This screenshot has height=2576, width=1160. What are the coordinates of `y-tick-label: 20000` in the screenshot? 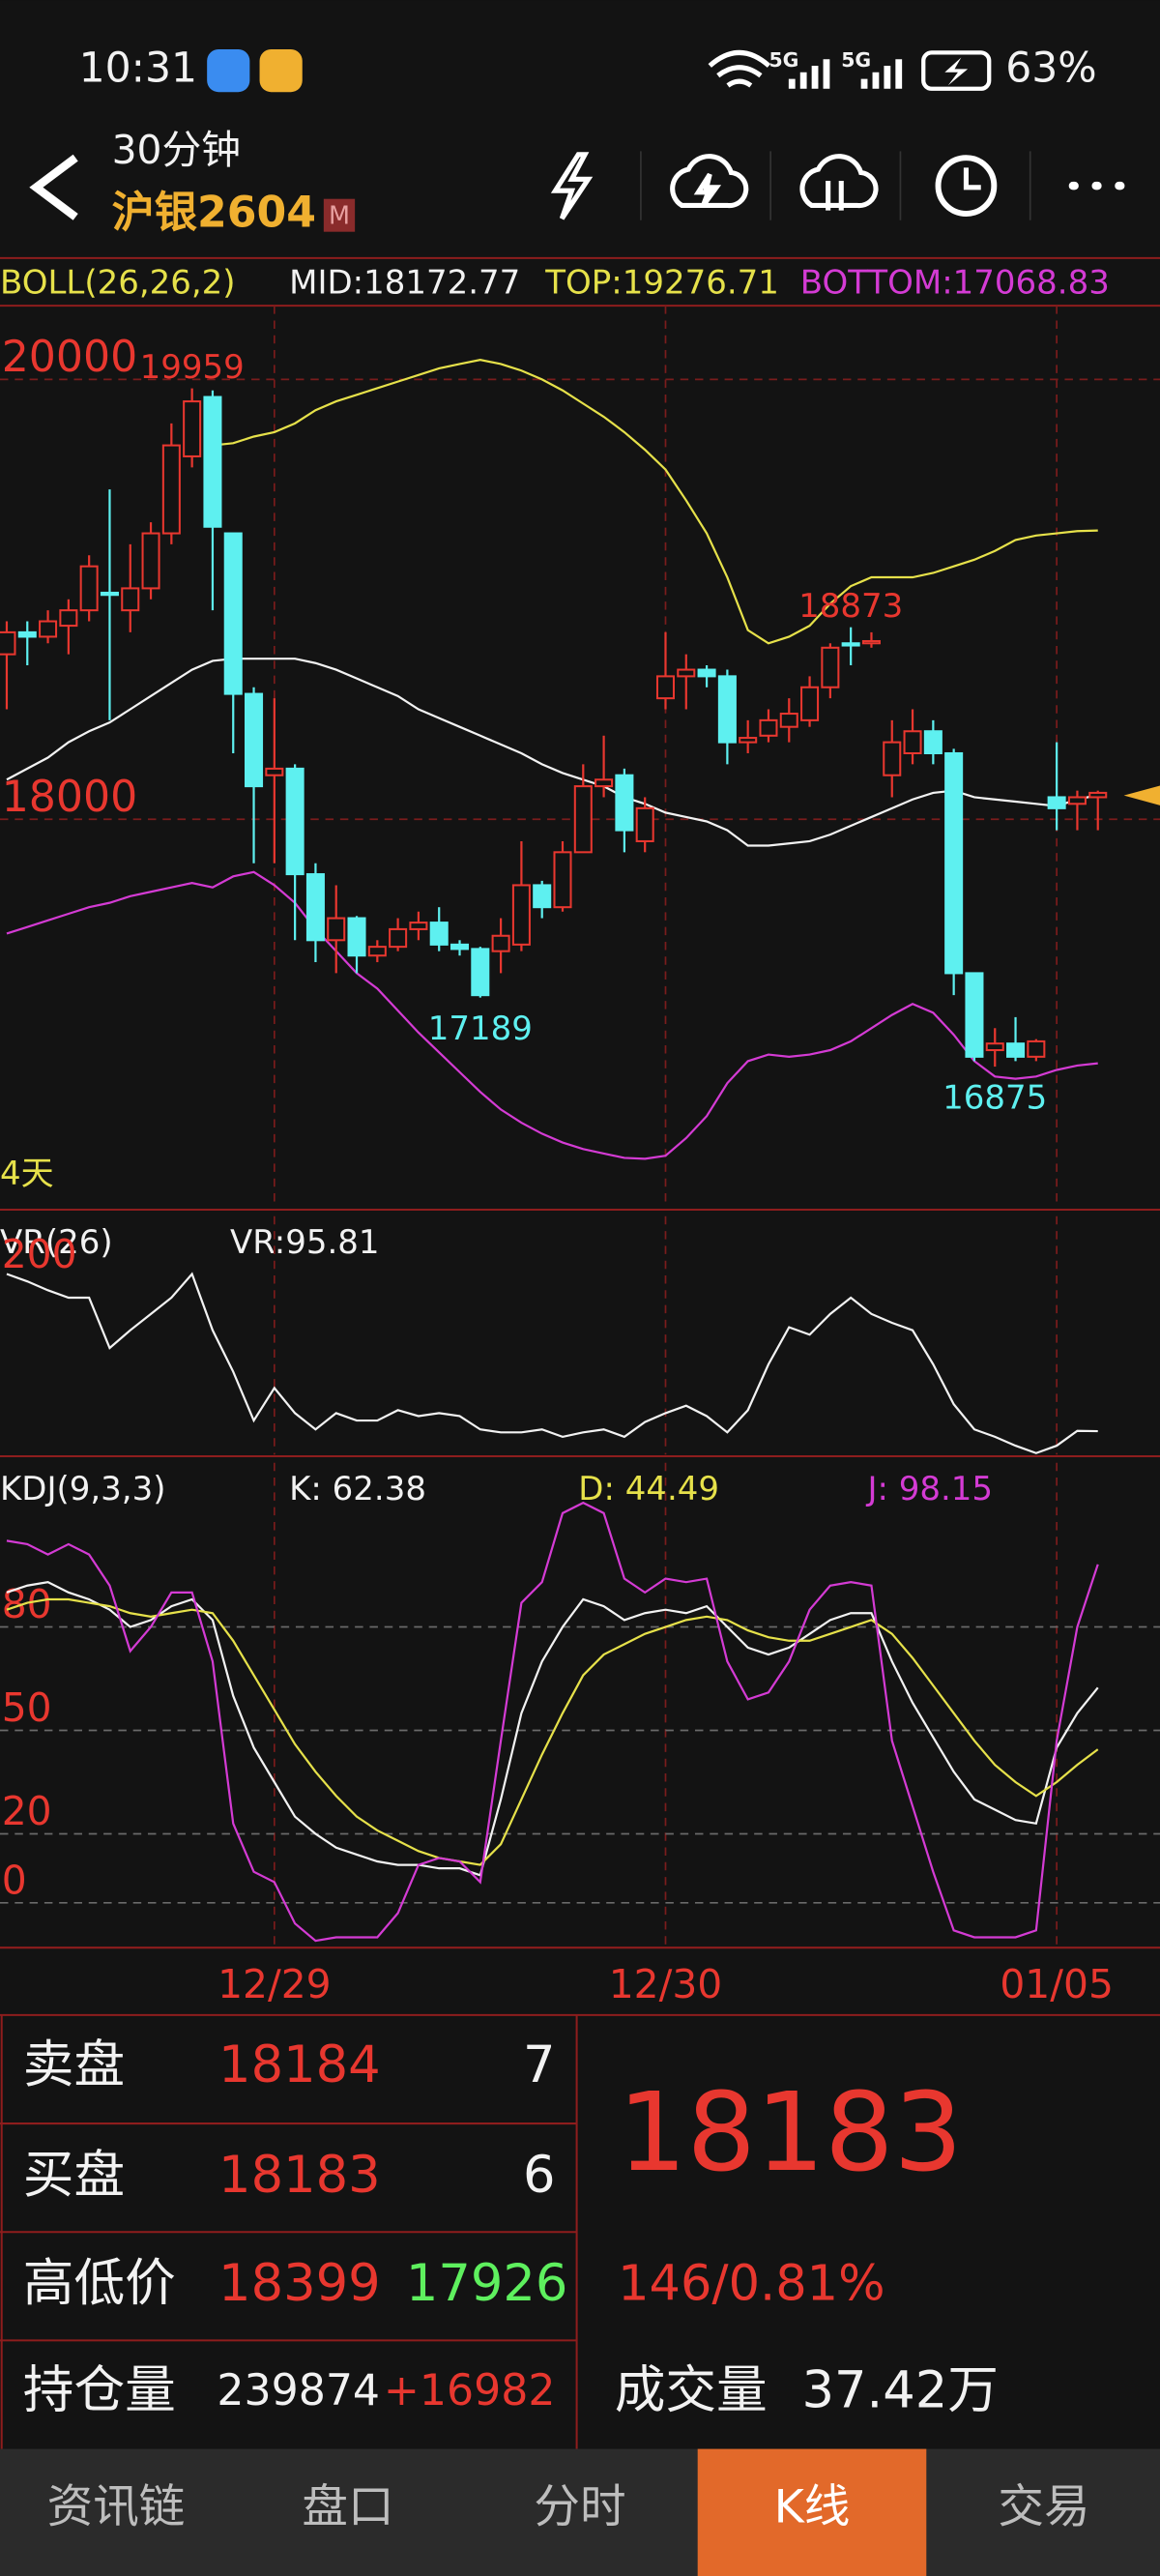 It's located at (70, 357).